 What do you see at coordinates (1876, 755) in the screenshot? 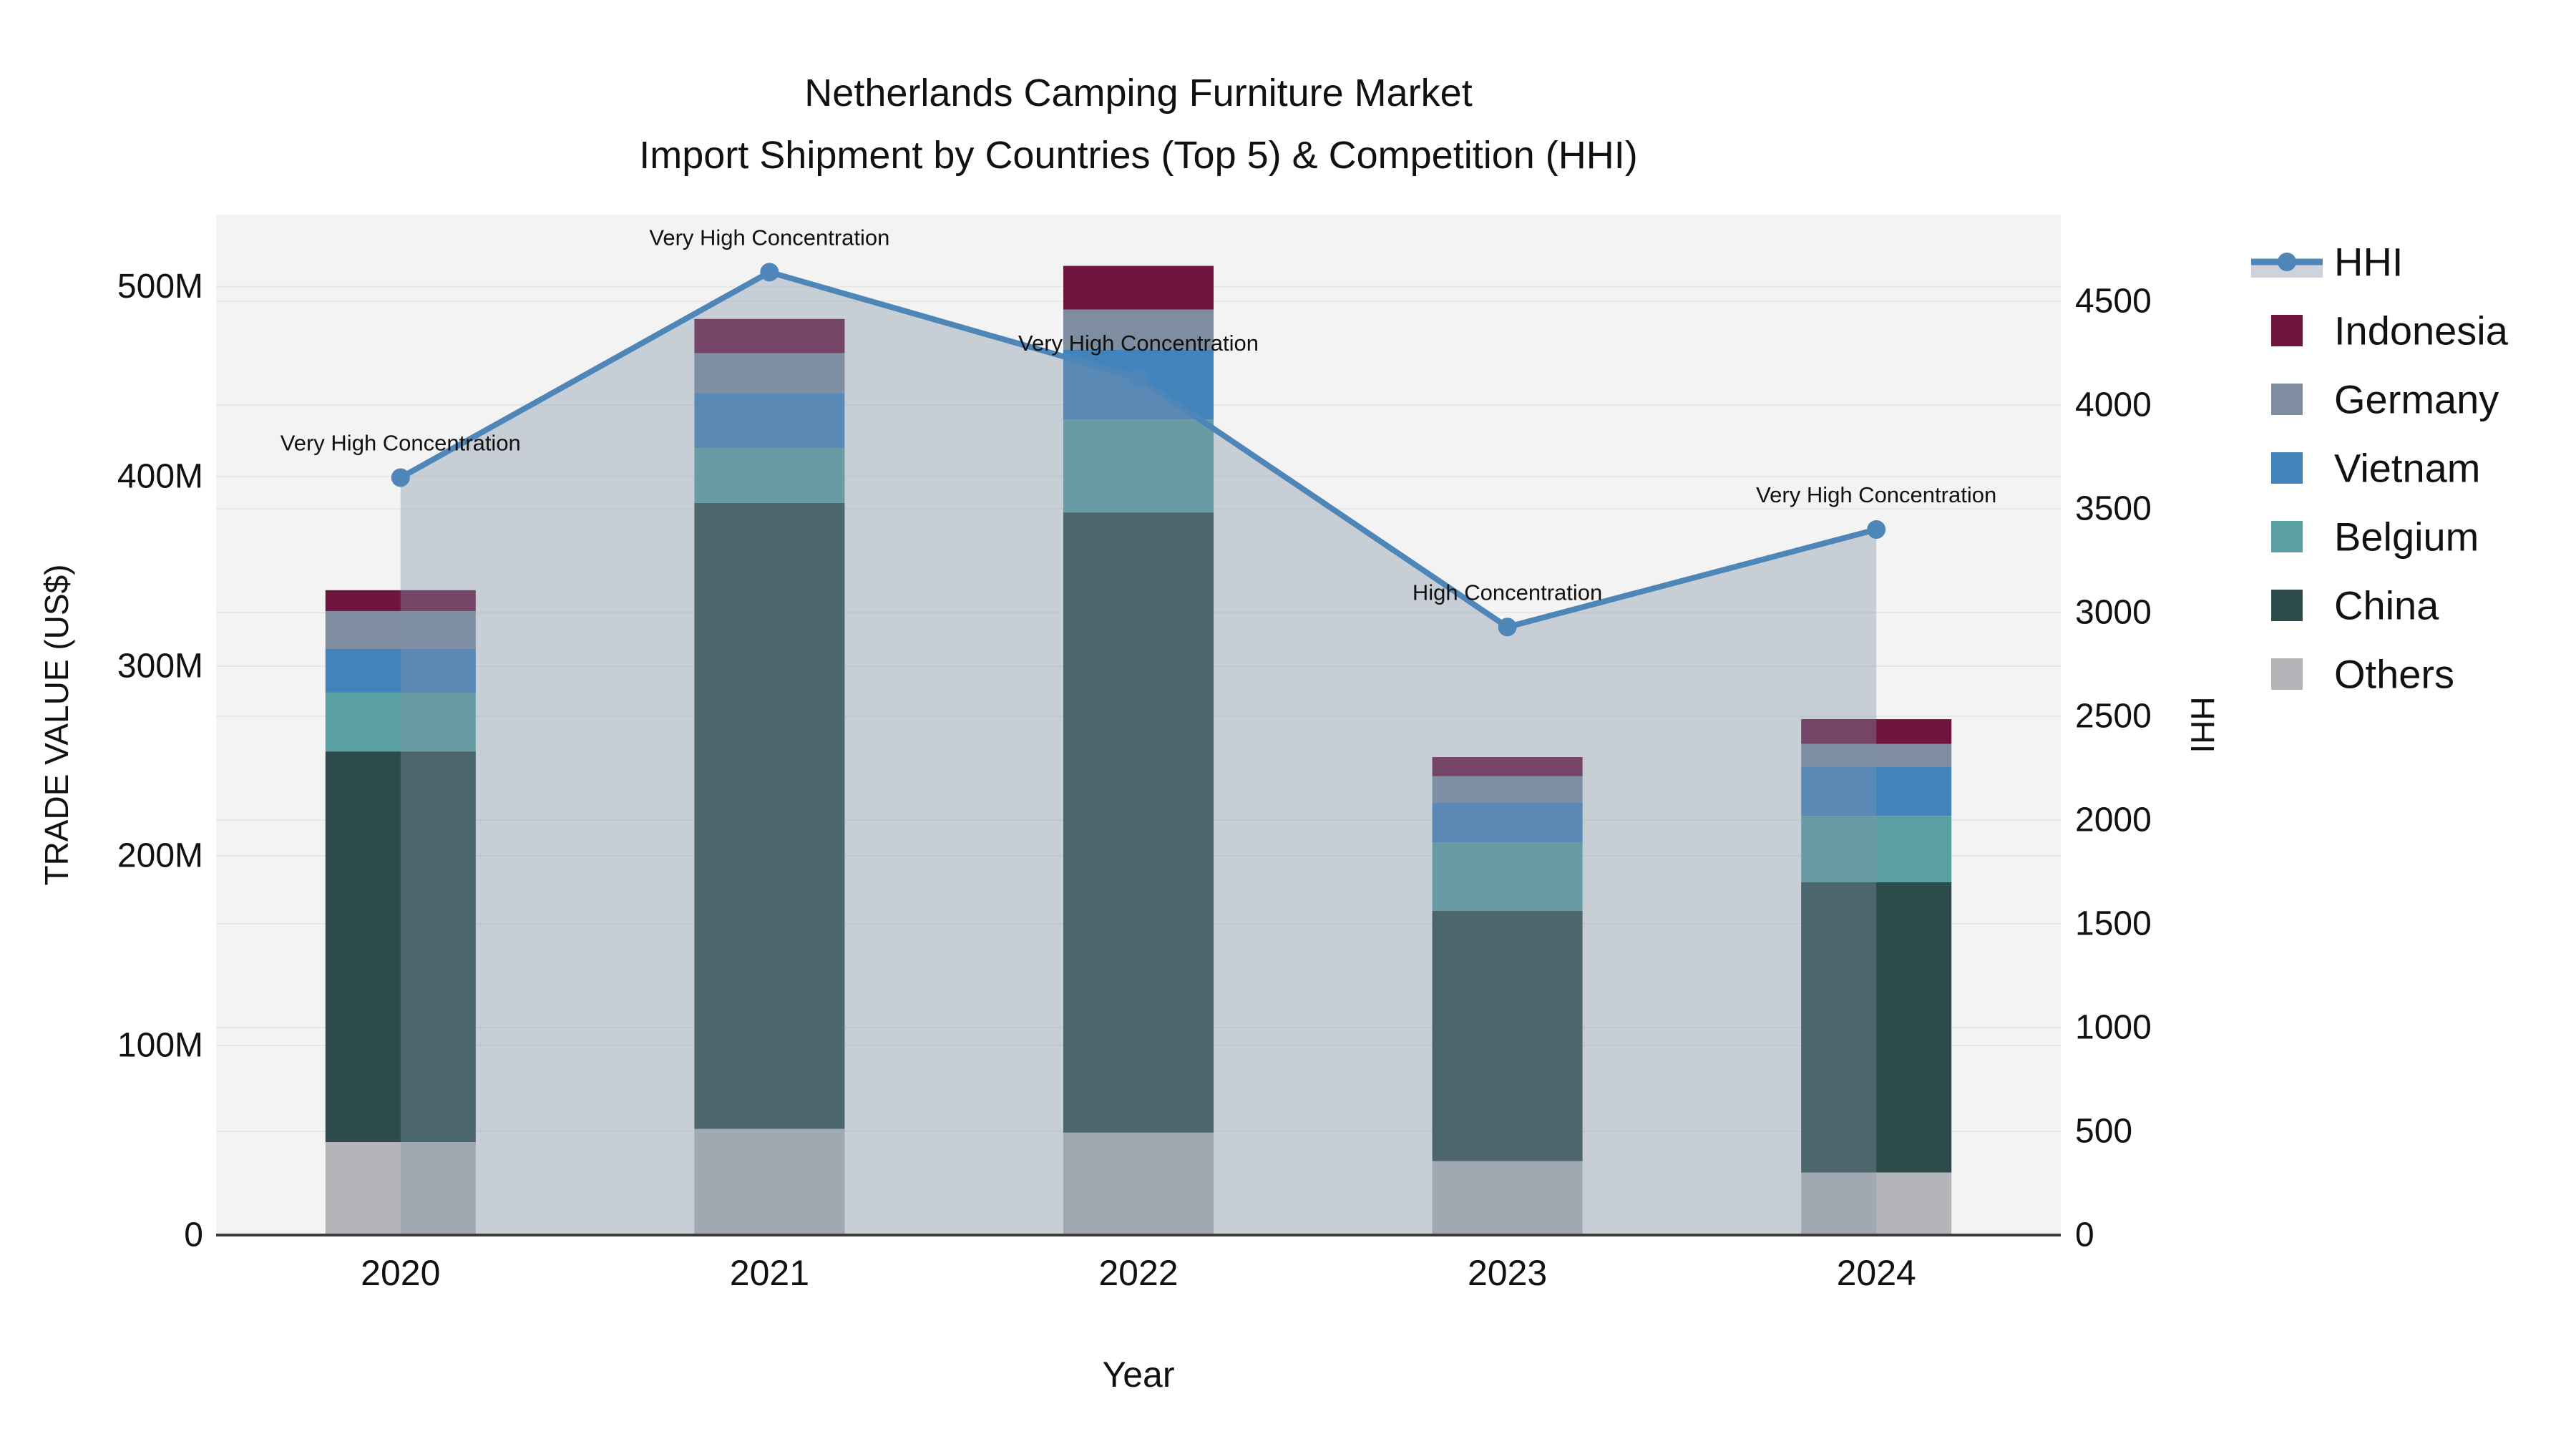
I see `bar-segment-2024-germany` at bounding box center [1876, 755].